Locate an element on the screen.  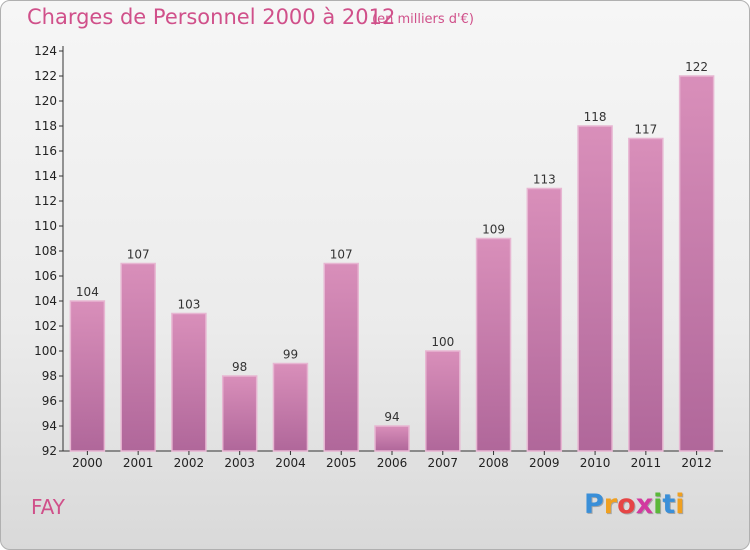
x-tick-label: 2004 is located at coordinates (290, 463).